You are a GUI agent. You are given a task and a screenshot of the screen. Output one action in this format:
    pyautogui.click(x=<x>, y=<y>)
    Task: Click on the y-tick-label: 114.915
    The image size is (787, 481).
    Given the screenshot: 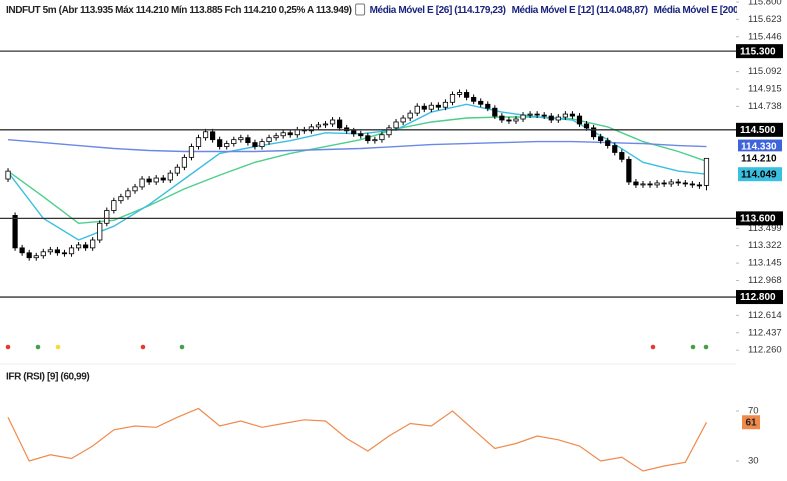 What is the action you would take?
    pyautogui.click(x=765, y=89)
    